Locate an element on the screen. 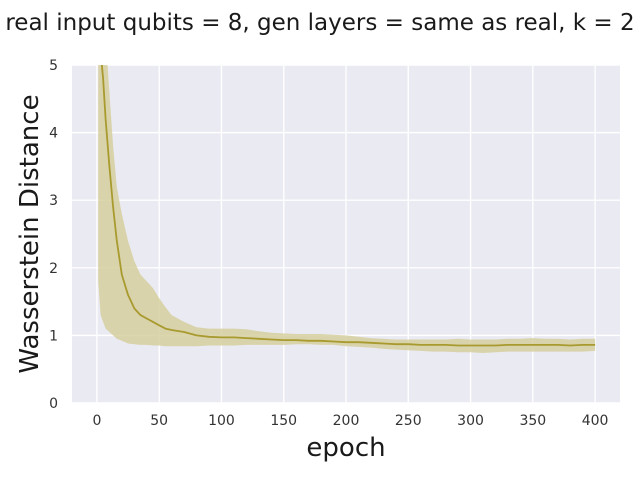  x-tick-label: 50 is located at coordinates (159, 421).